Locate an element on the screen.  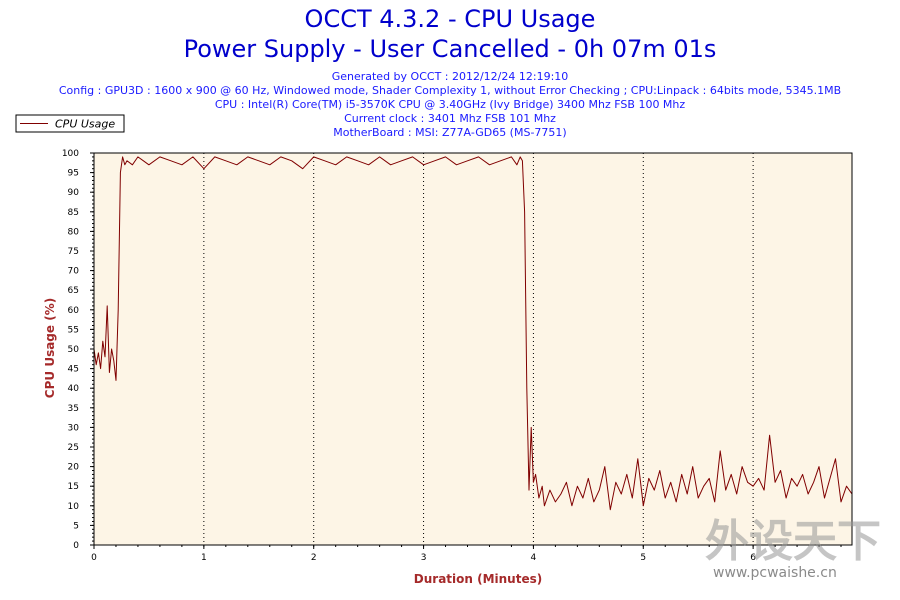
y-tick-label: 20 is located at coordinates (74, 468).